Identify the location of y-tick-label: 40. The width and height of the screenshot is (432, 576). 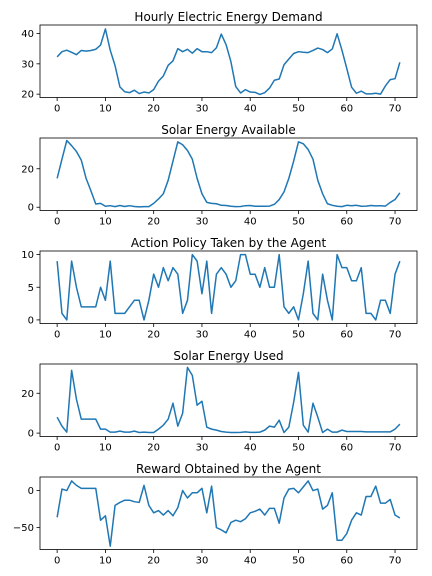
(27, 34).